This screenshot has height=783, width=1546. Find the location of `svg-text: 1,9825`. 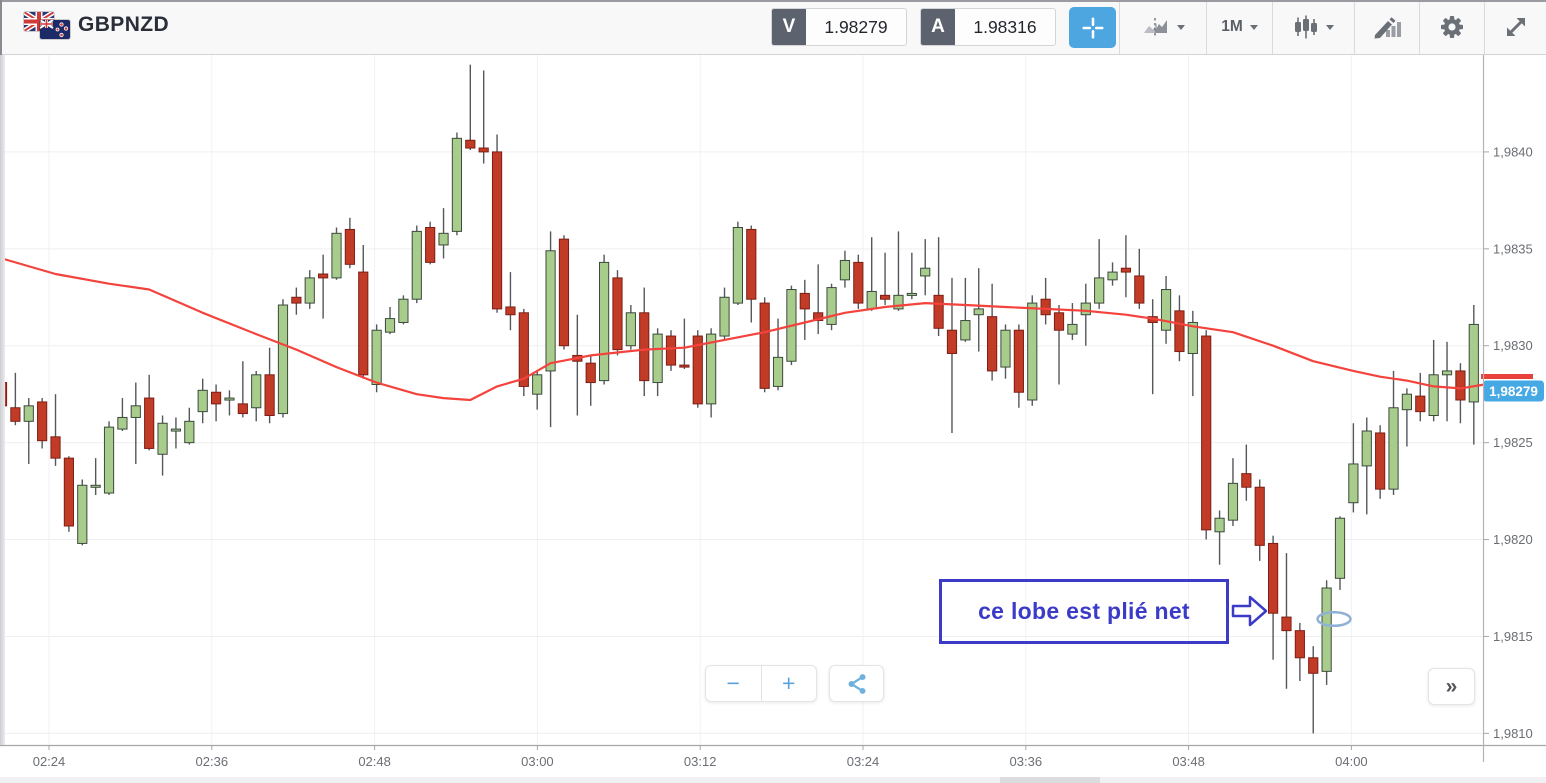

svg-text: 1,9825 is located at coordinates (1513, 442).